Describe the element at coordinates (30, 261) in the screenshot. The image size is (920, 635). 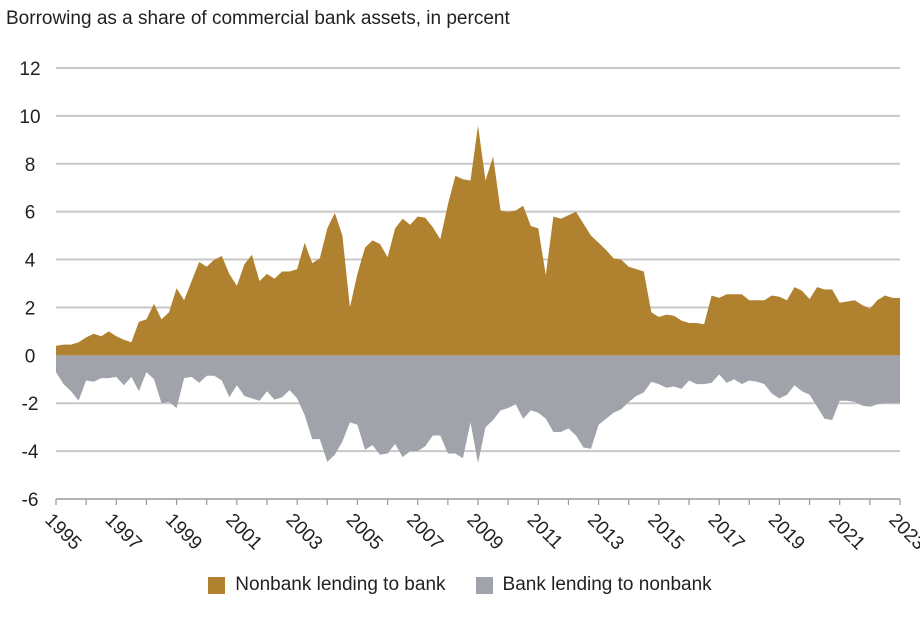
I see `y-tick-label: 4` at that location.